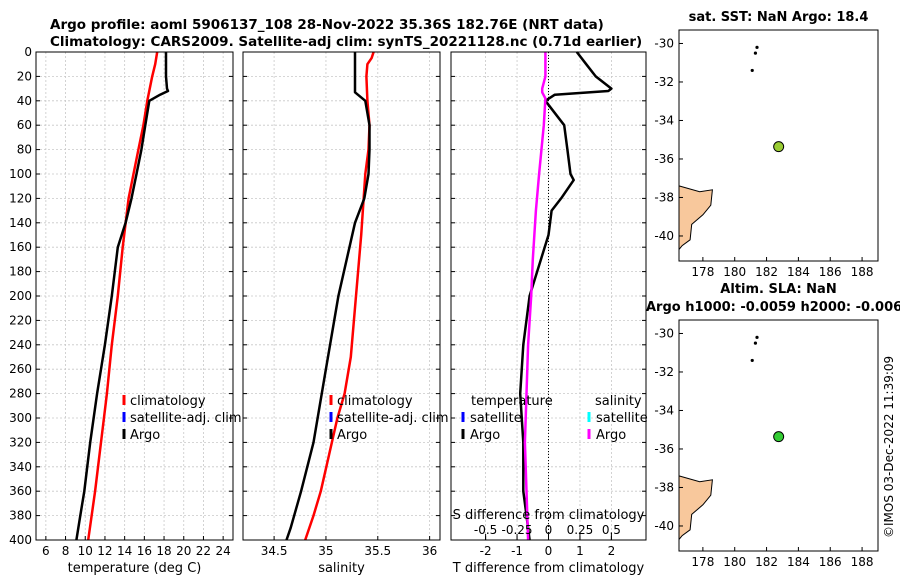  What do you see at coordinates (20, 296) in the screenshot?
I see `y-tick-label: 200` at bounding box center [20, 296].